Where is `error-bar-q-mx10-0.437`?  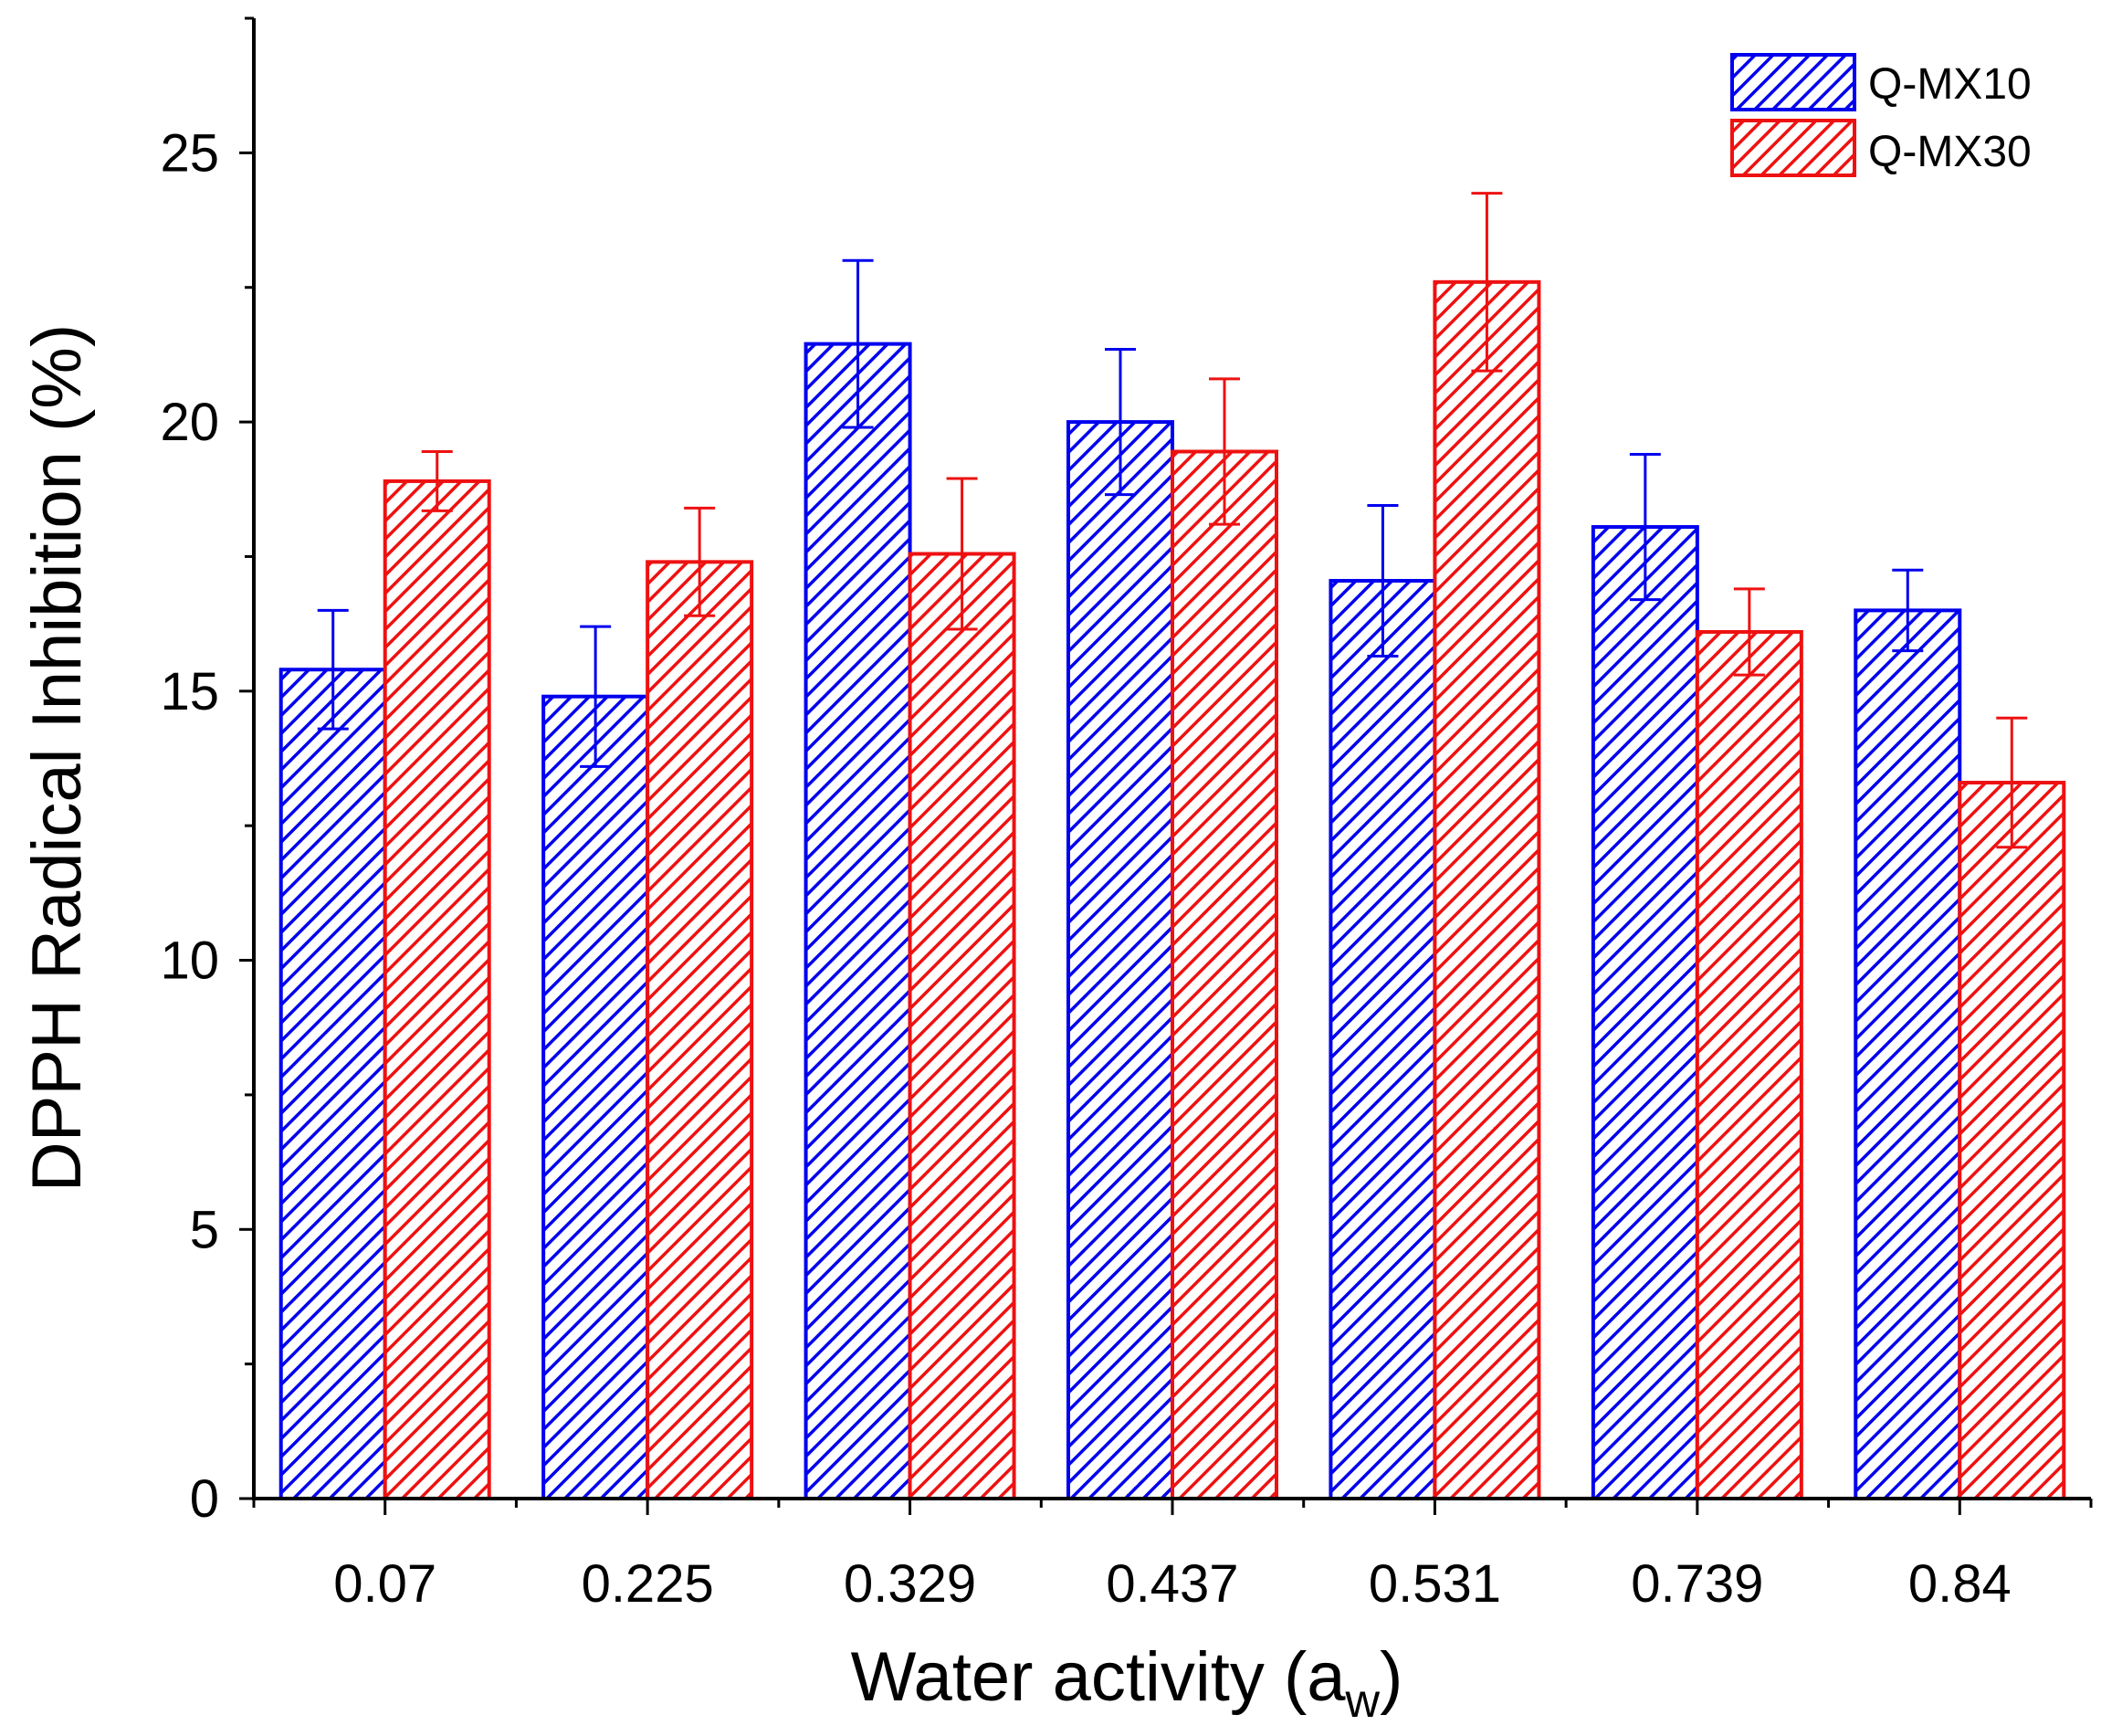 error-bar-q-mx10-0.437 is located at coordinates (1121, 422).